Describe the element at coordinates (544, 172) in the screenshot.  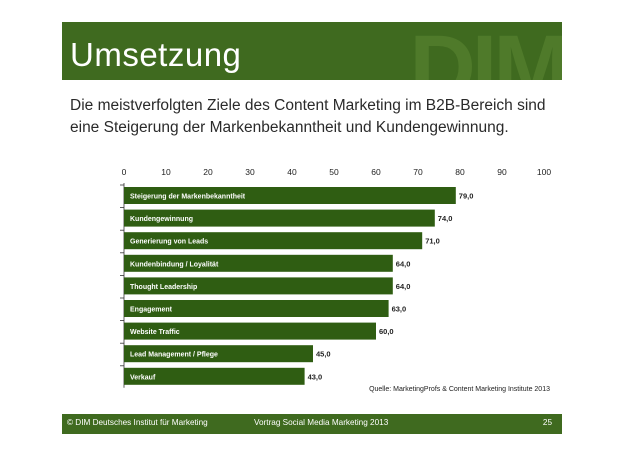
I see `x-tick-label: 100` at that location.